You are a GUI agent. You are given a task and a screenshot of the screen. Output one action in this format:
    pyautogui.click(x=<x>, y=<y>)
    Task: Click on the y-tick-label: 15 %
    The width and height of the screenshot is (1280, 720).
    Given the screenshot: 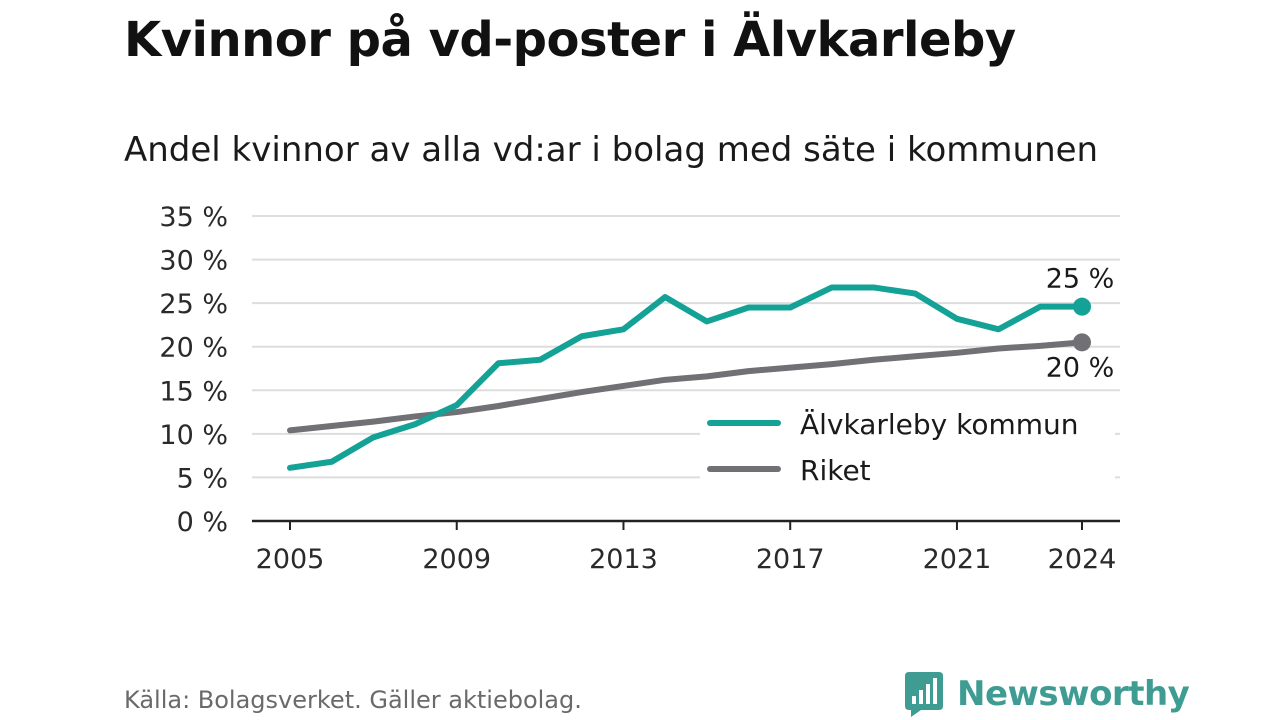 What is the action you would take?
    pyautogui.click(x=193, y=391)
    